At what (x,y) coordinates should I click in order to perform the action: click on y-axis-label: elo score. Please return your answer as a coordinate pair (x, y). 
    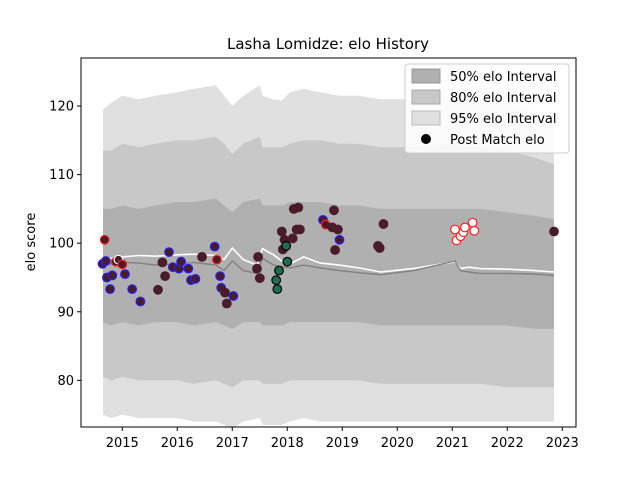
    Looking at the image, I should click on (31, 242).